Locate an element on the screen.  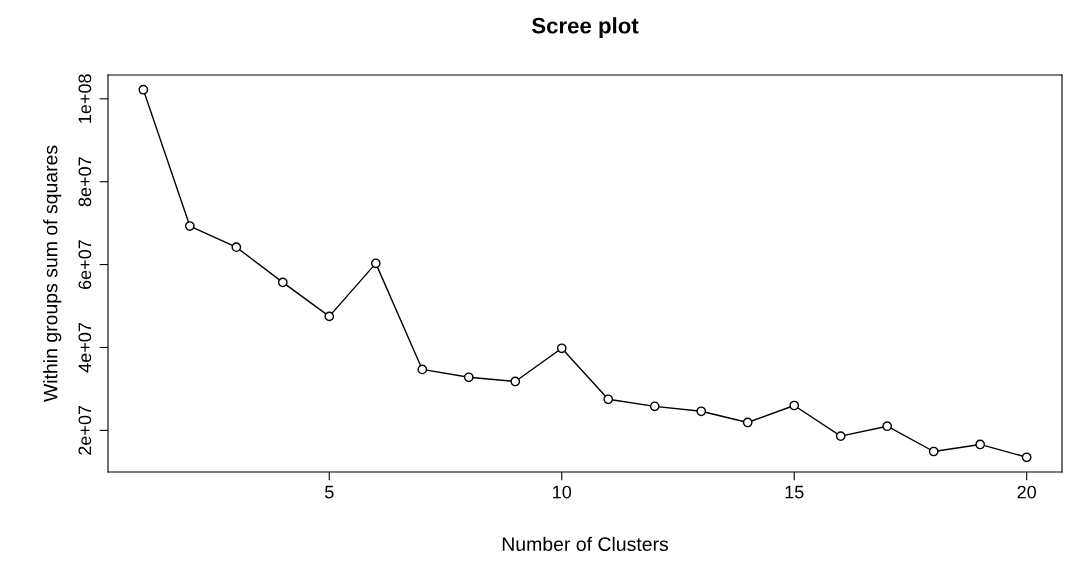
y-tick-label: 2e+07 is located at coordinates (85, 430).